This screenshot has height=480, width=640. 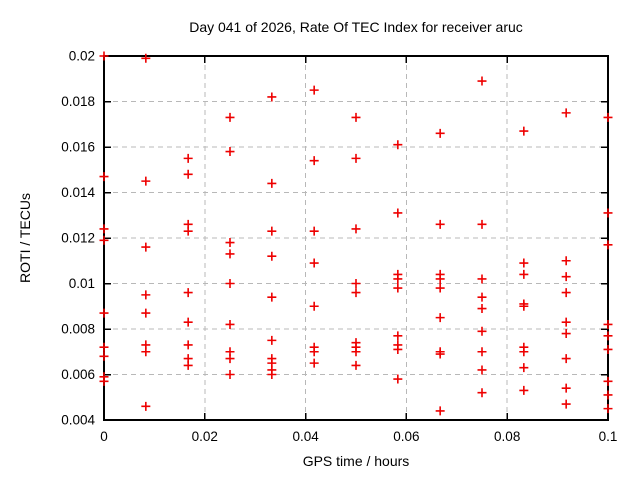 I want to click on y-tick-label: 0.008, so click(x=78, y=329).